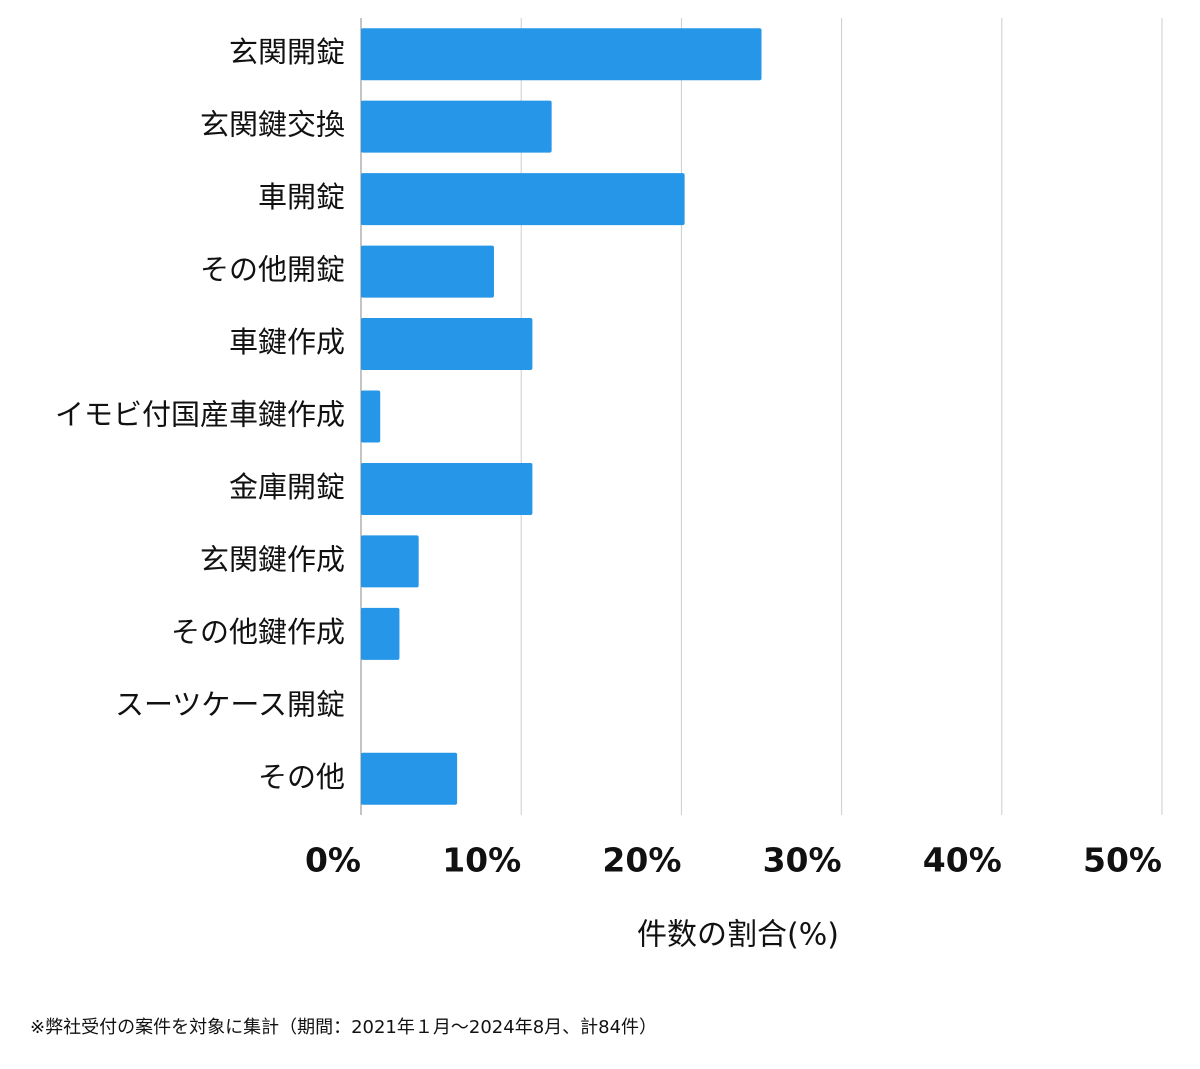 Image resolution: width=1200 pixels, height=1069 pixels. What do you see at coordinates (481, 860) in the screenshot?
I see `x-tick-label: 10%` at bounding box center [481, 860].